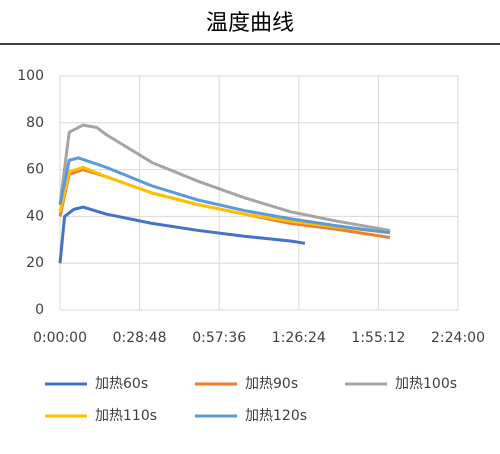 The image size is (500, 454). Describe the element at coordinates (121, 384) in the screenshot. I see `legend-label: 加热60s` at that location.